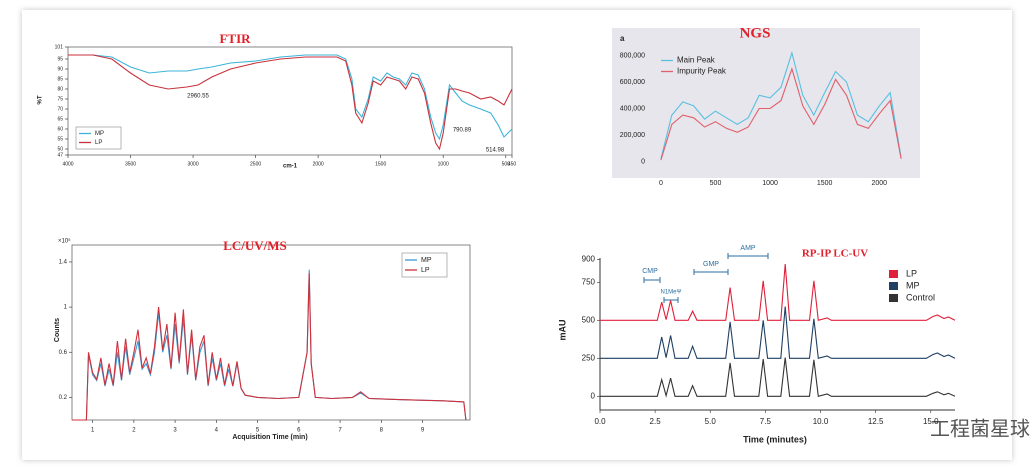 This screenshot has height=476, width=1034. I want to click on x-tick-label: 2, so click(134, 431).